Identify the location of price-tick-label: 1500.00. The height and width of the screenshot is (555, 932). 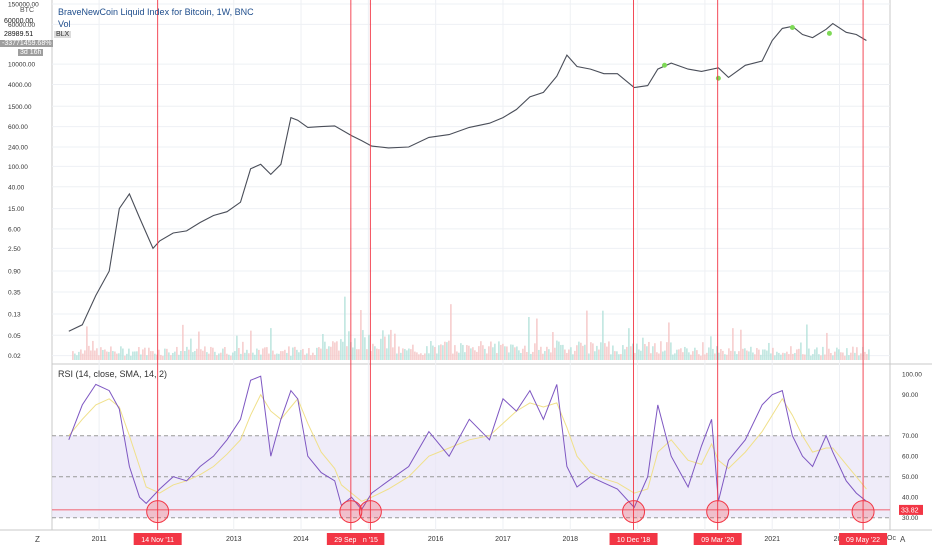
(20, 107).